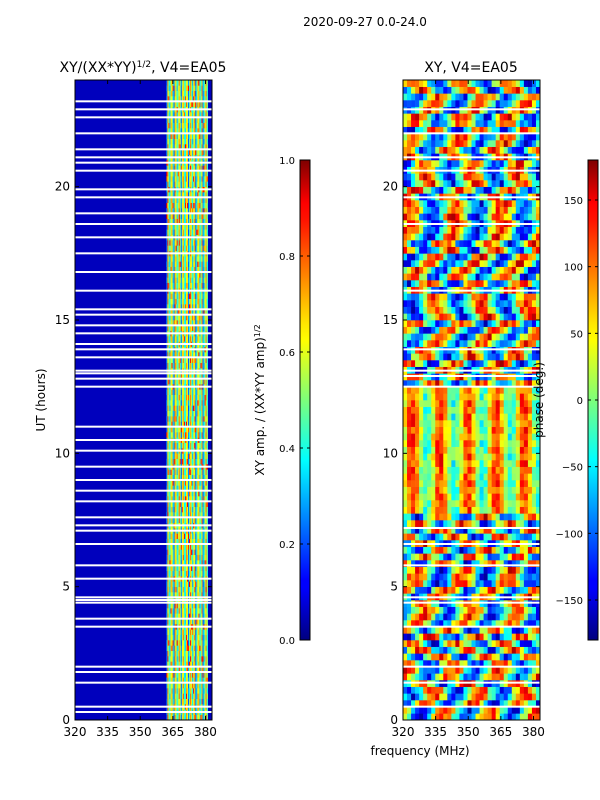 The image size is (600, 800). What do you see at coordinates (449, 703) in the screenshot?
I see `right-heatmap-cell` at bounding box center [449, 703].